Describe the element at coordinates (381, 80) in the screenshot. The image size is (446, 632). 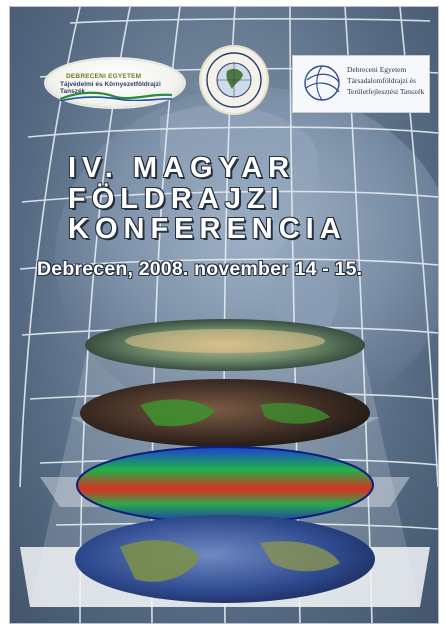
I see `logo-right-line2: Társadalomföldrajzi és` at that location.